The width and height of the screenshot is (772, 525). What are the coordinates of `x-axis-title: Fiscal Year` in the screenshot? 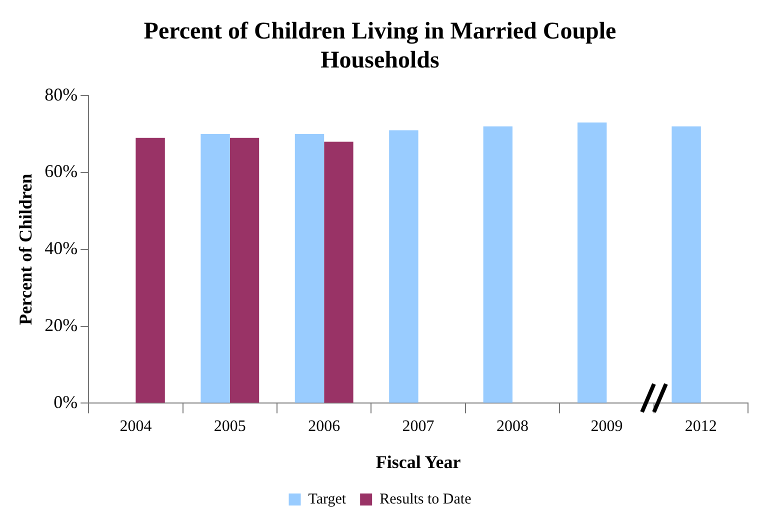 It's located at (418, 462).